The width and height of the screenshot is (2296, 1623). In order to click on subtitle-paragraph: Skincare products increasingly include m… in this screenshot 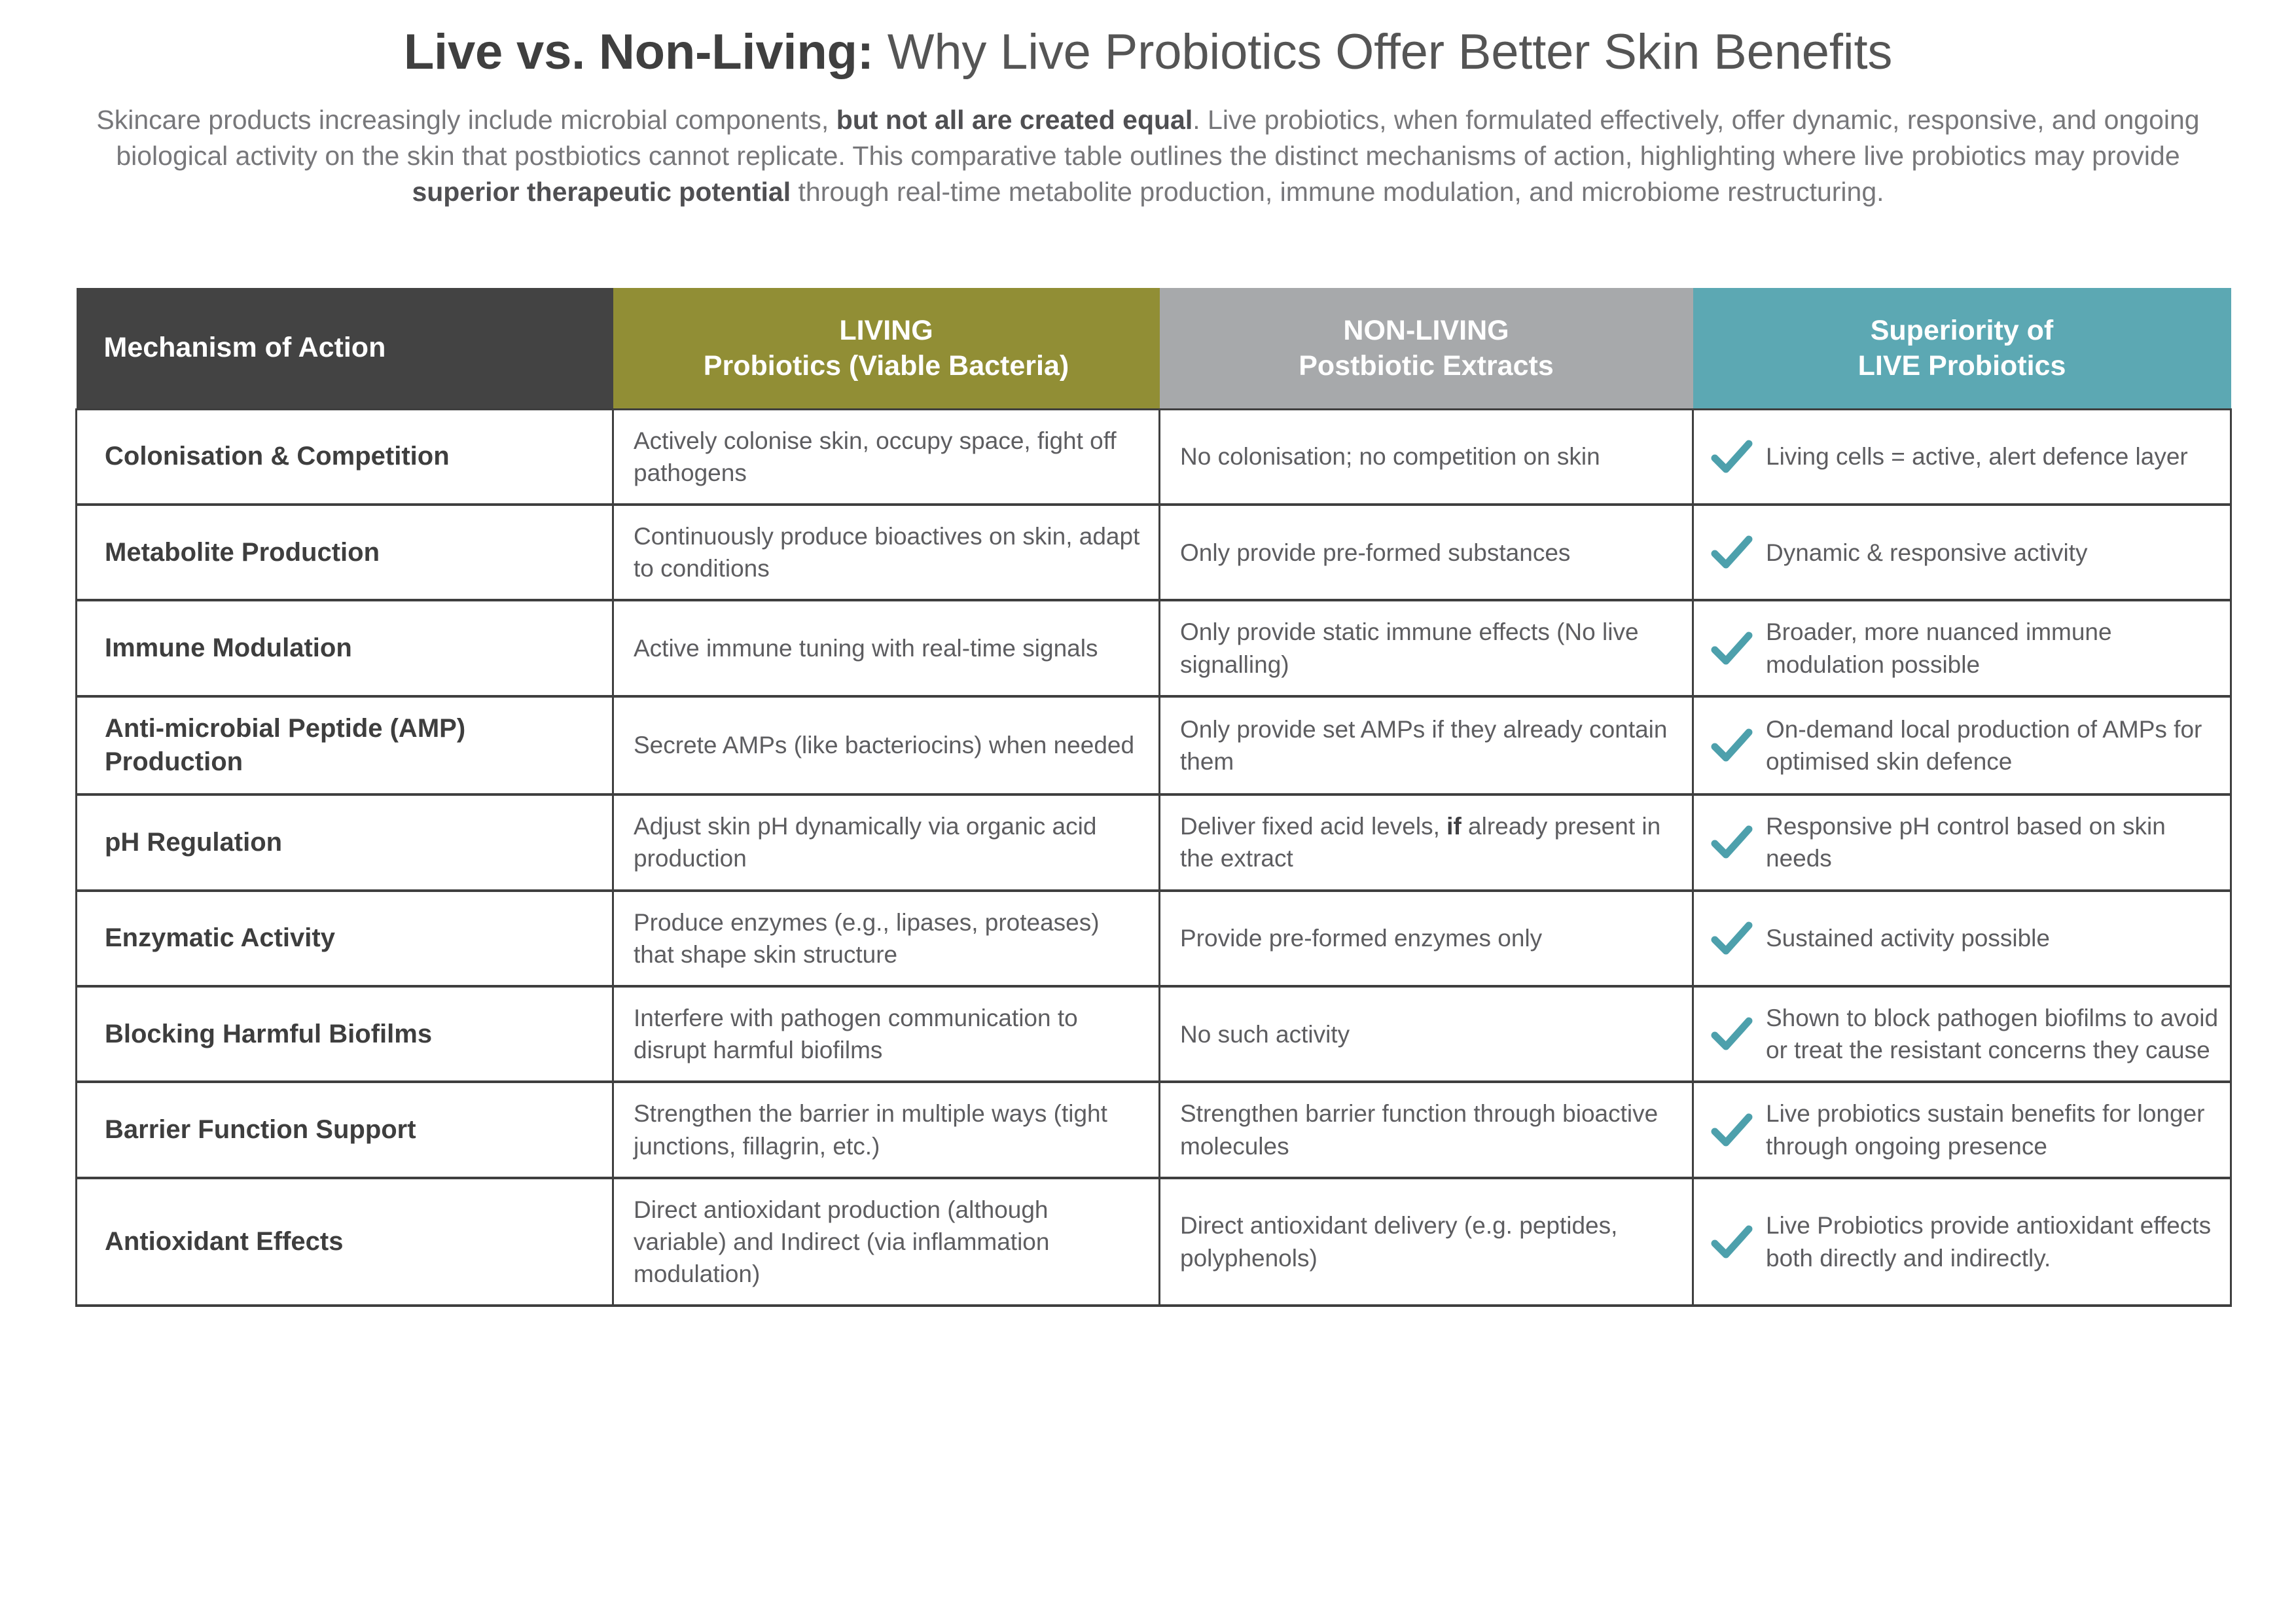, I will do `click(1148, 156)`.